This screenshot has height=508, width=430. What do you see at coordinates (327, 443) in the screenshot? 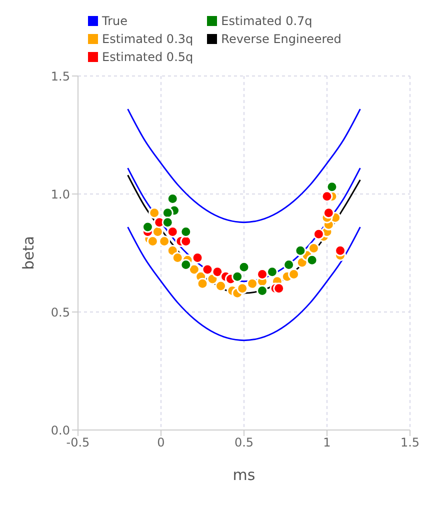
I see `x-tick-label: 1` at bounding box center [327, 443].